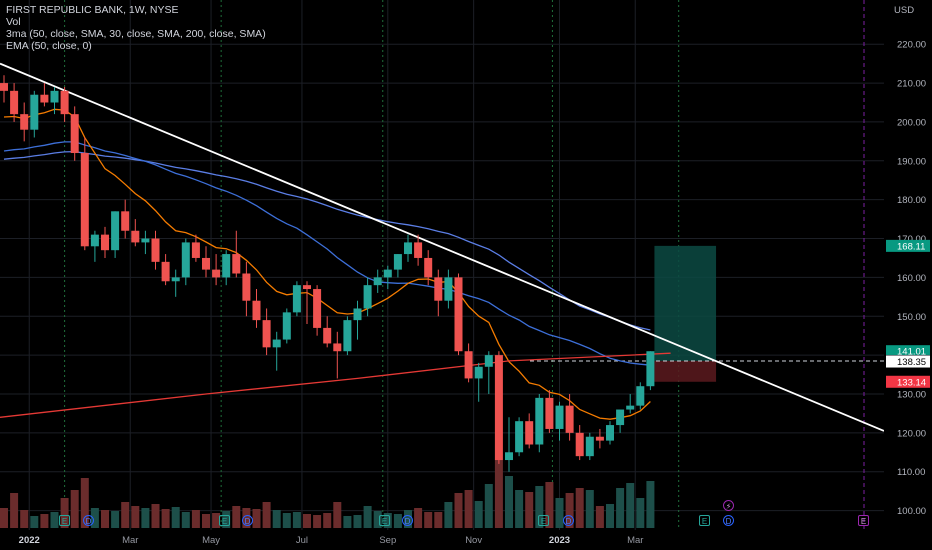 The height and width of the screenshot is (550, 932). I want to click on price-tick-label: 150.00, so click(911, 317).